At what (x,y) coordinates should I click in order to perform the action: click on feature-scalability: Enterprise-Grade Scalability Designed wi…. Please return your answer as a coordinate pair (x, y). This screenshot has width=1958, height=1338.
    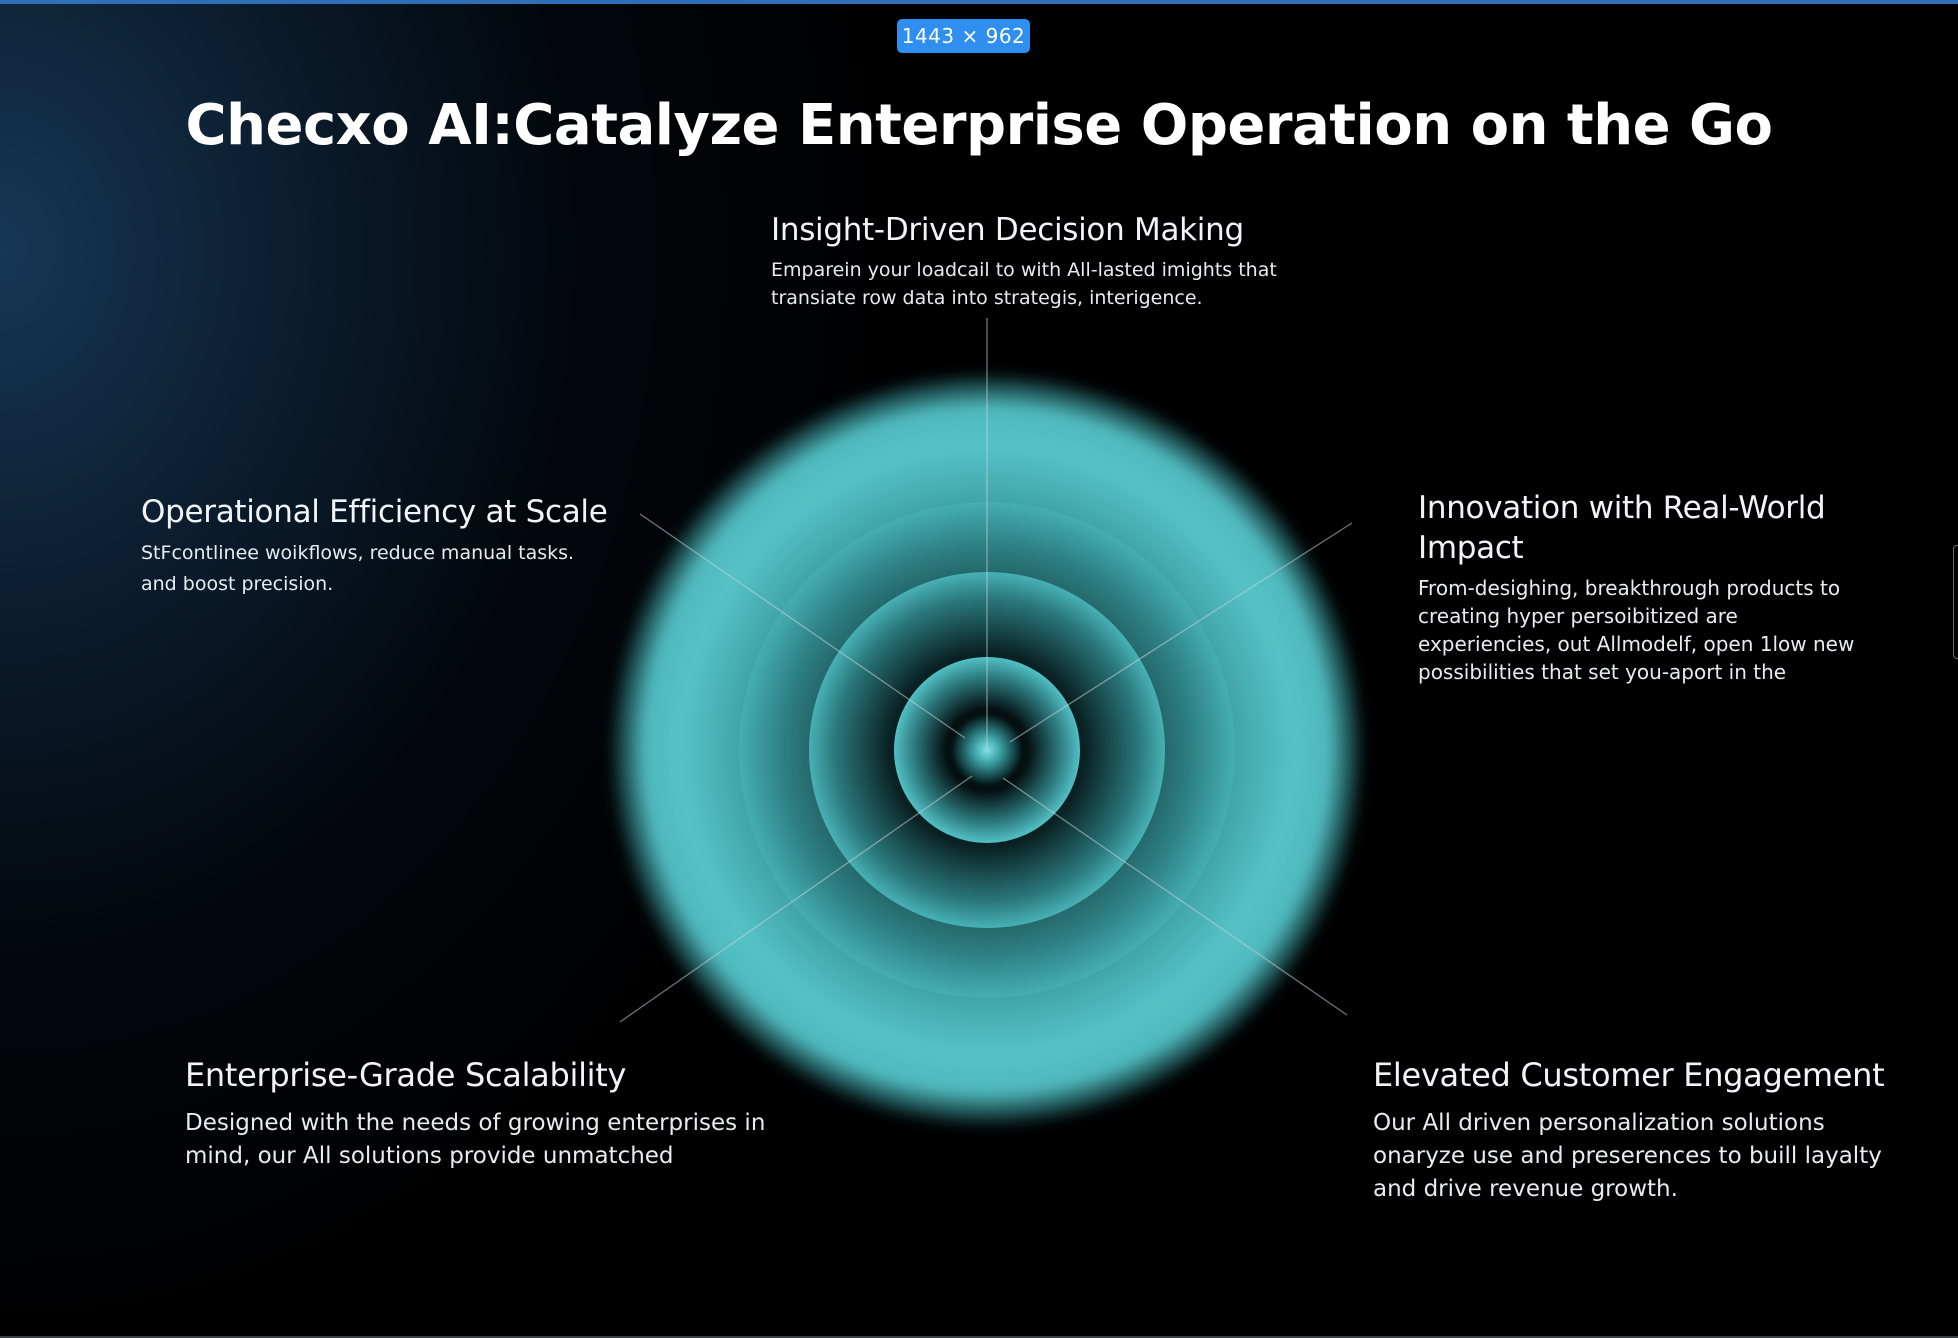
    Looking at the image, I should click on (485, 1114).